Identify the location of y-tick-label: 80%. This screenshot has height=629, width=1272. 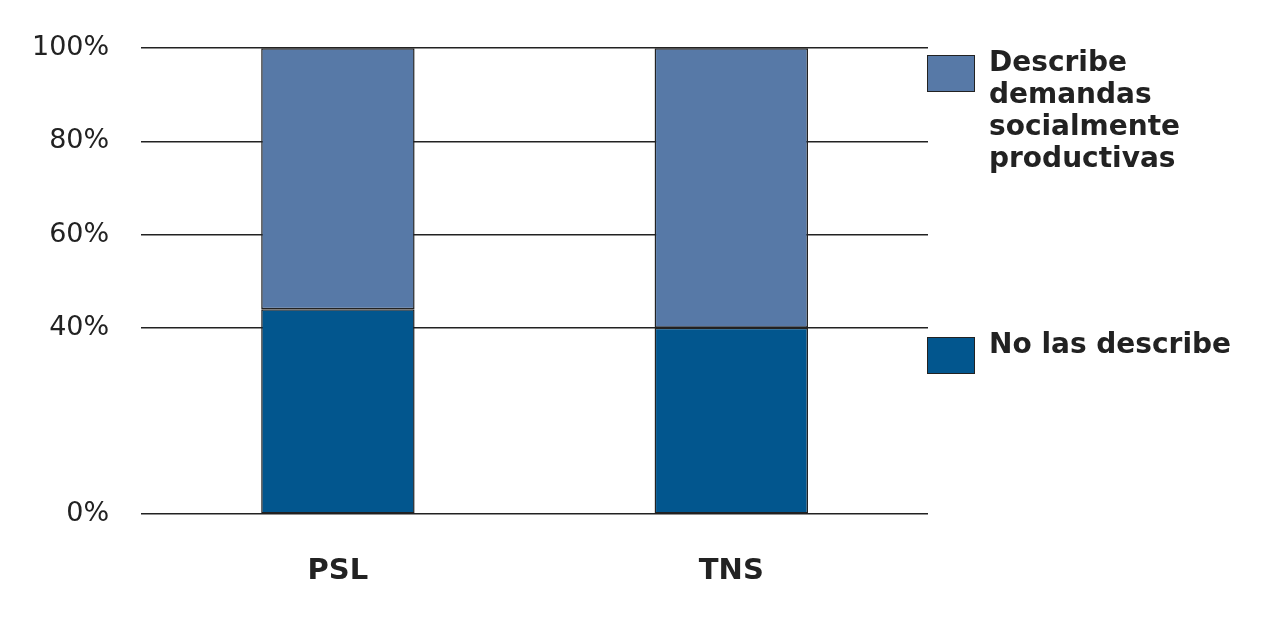
(79, 139).